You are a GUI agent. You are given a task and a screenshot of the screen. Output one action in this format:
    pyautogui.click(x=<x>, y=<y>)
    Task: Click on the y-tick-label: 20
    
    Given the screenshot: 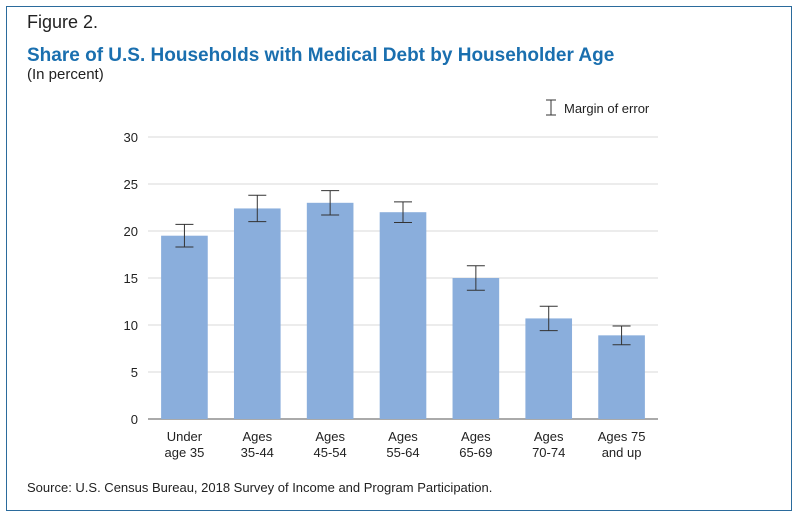 What is the action you would take?
    pyautogui.click(x=131, y=231)
    